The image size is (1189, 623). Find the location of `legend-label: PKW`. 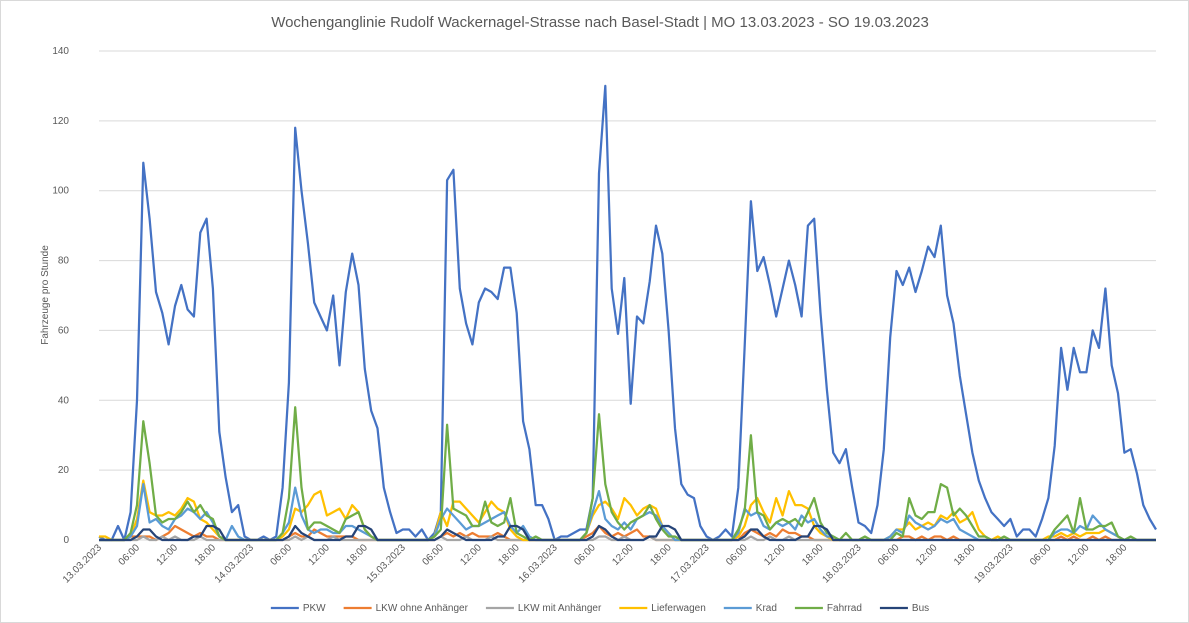

legend-label: PKW is located at coordinates (314, 608).